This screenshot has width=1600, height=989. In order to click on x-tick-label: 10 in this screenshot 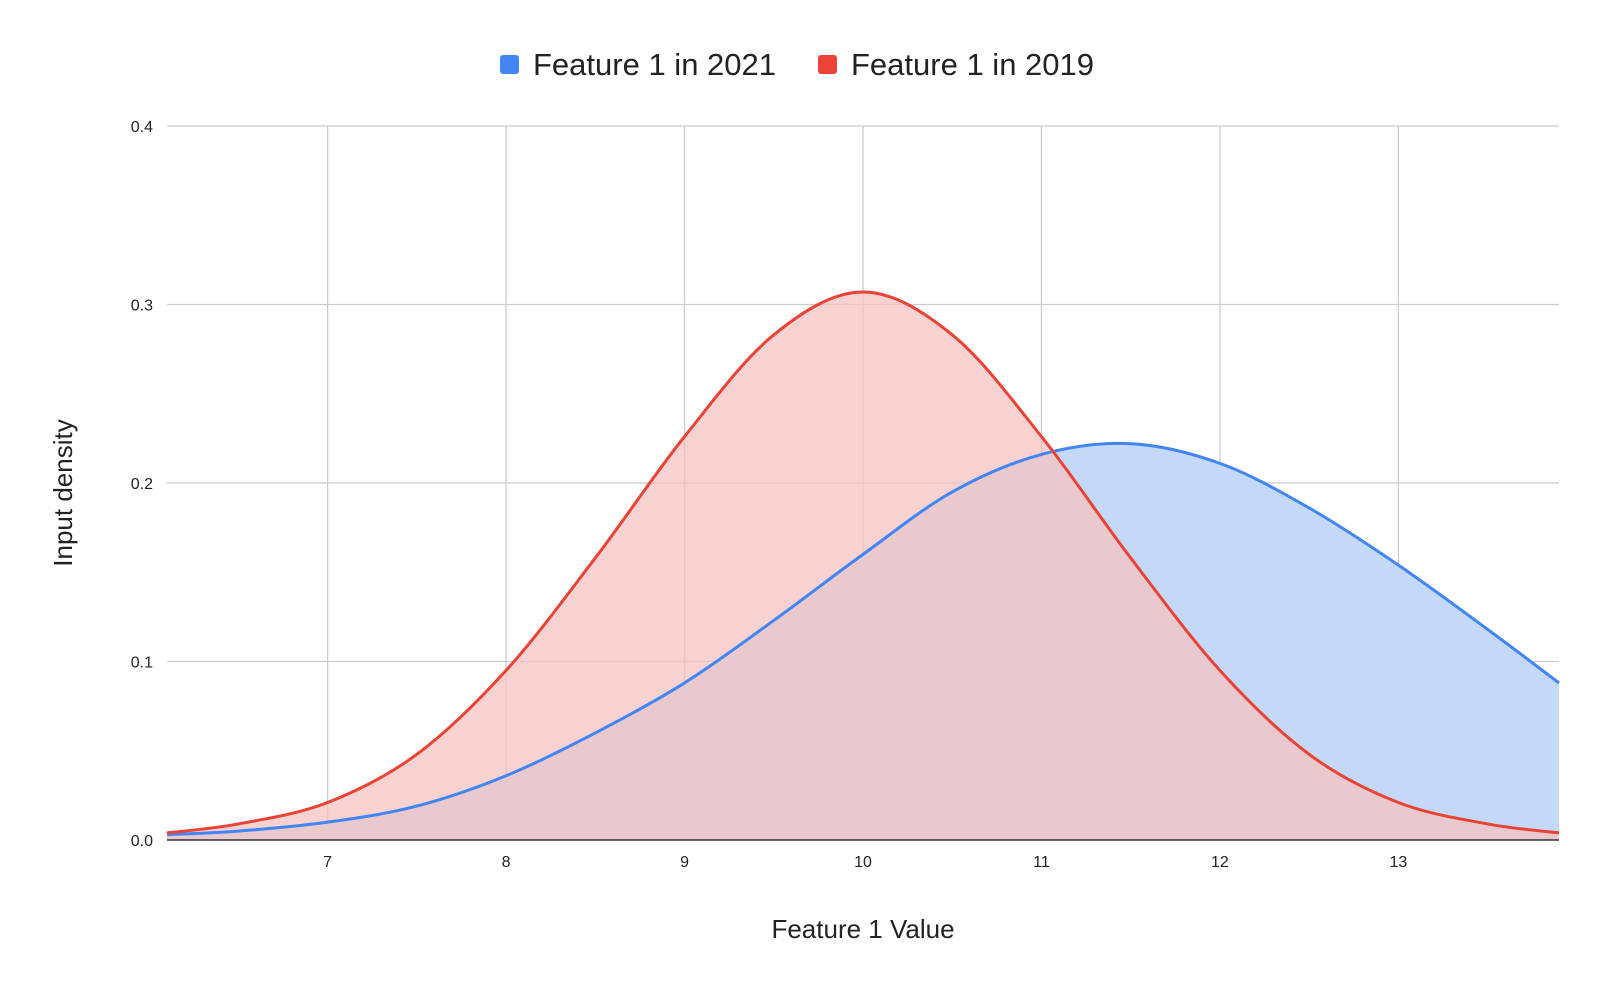, I will do `click(863, 862)`.